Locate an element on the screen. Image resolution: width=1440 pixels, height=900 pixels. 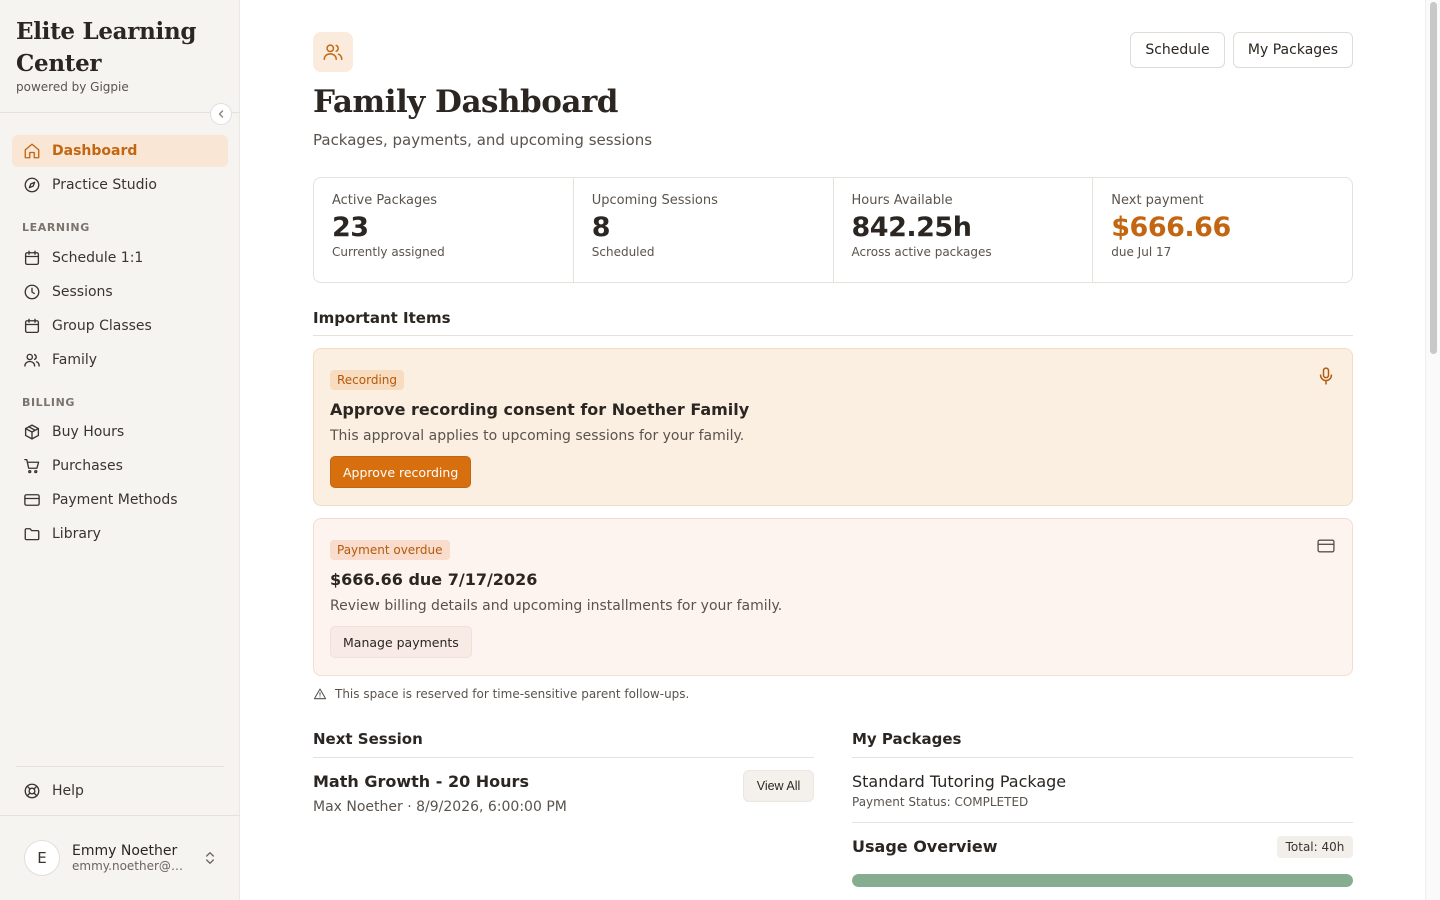
stat-upcoming-sessions: Upcoming Sessions 8 Scheduled is located at coordinates (704, 230).